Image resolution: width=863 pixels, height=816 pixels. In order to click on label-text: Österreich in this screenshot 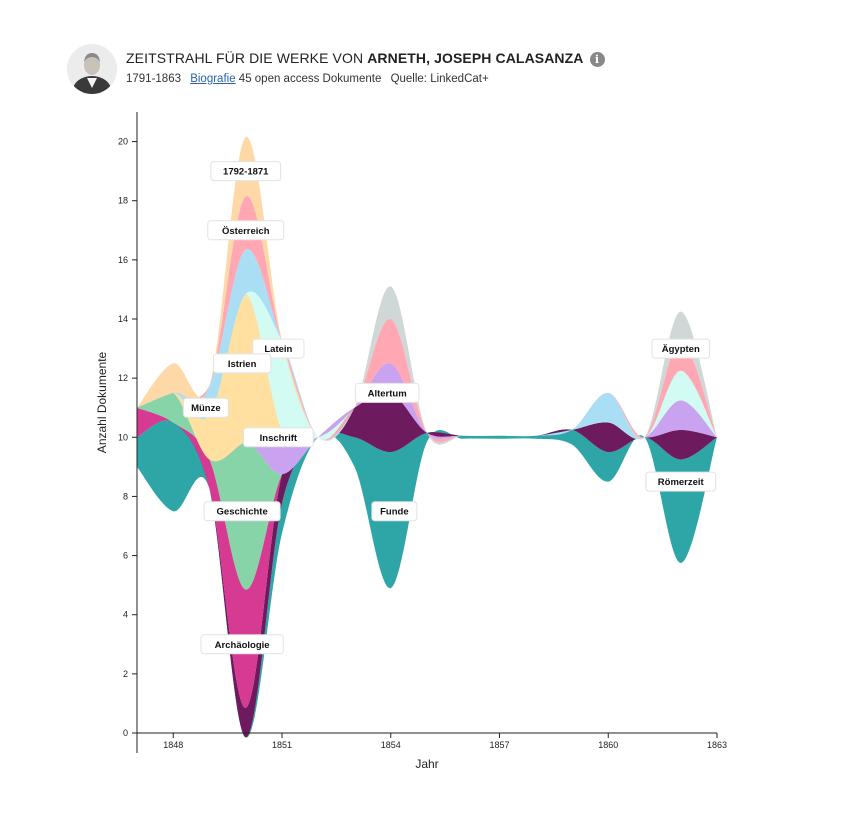, I will do `click(246, 231)`.